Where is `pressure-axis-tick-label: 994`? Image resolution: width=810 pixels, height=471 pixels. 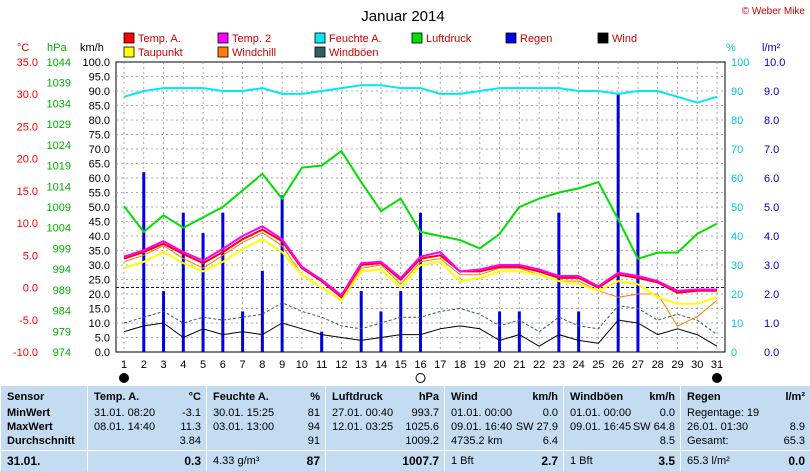
pressure-axis-tick-label: 994 is located at coordinates (62, 270).